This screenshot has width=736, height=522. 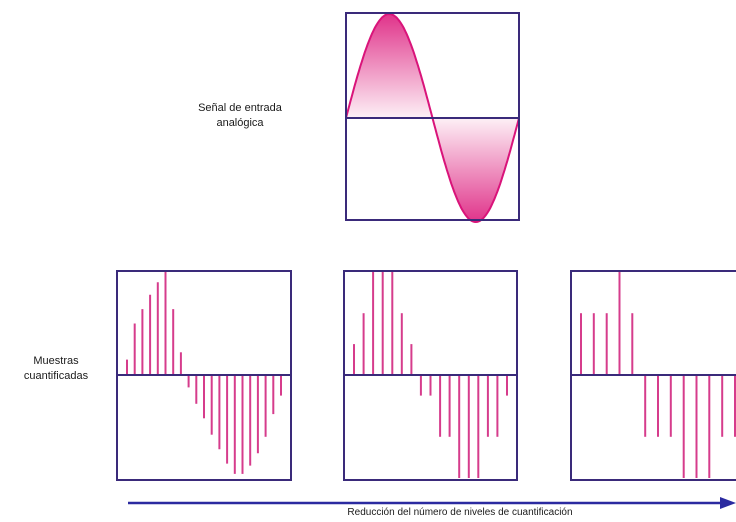 What do you see at coordinates (475, 170) in the screenshot?
I see `sine-negative-fill` at bounding box center [475, 170].